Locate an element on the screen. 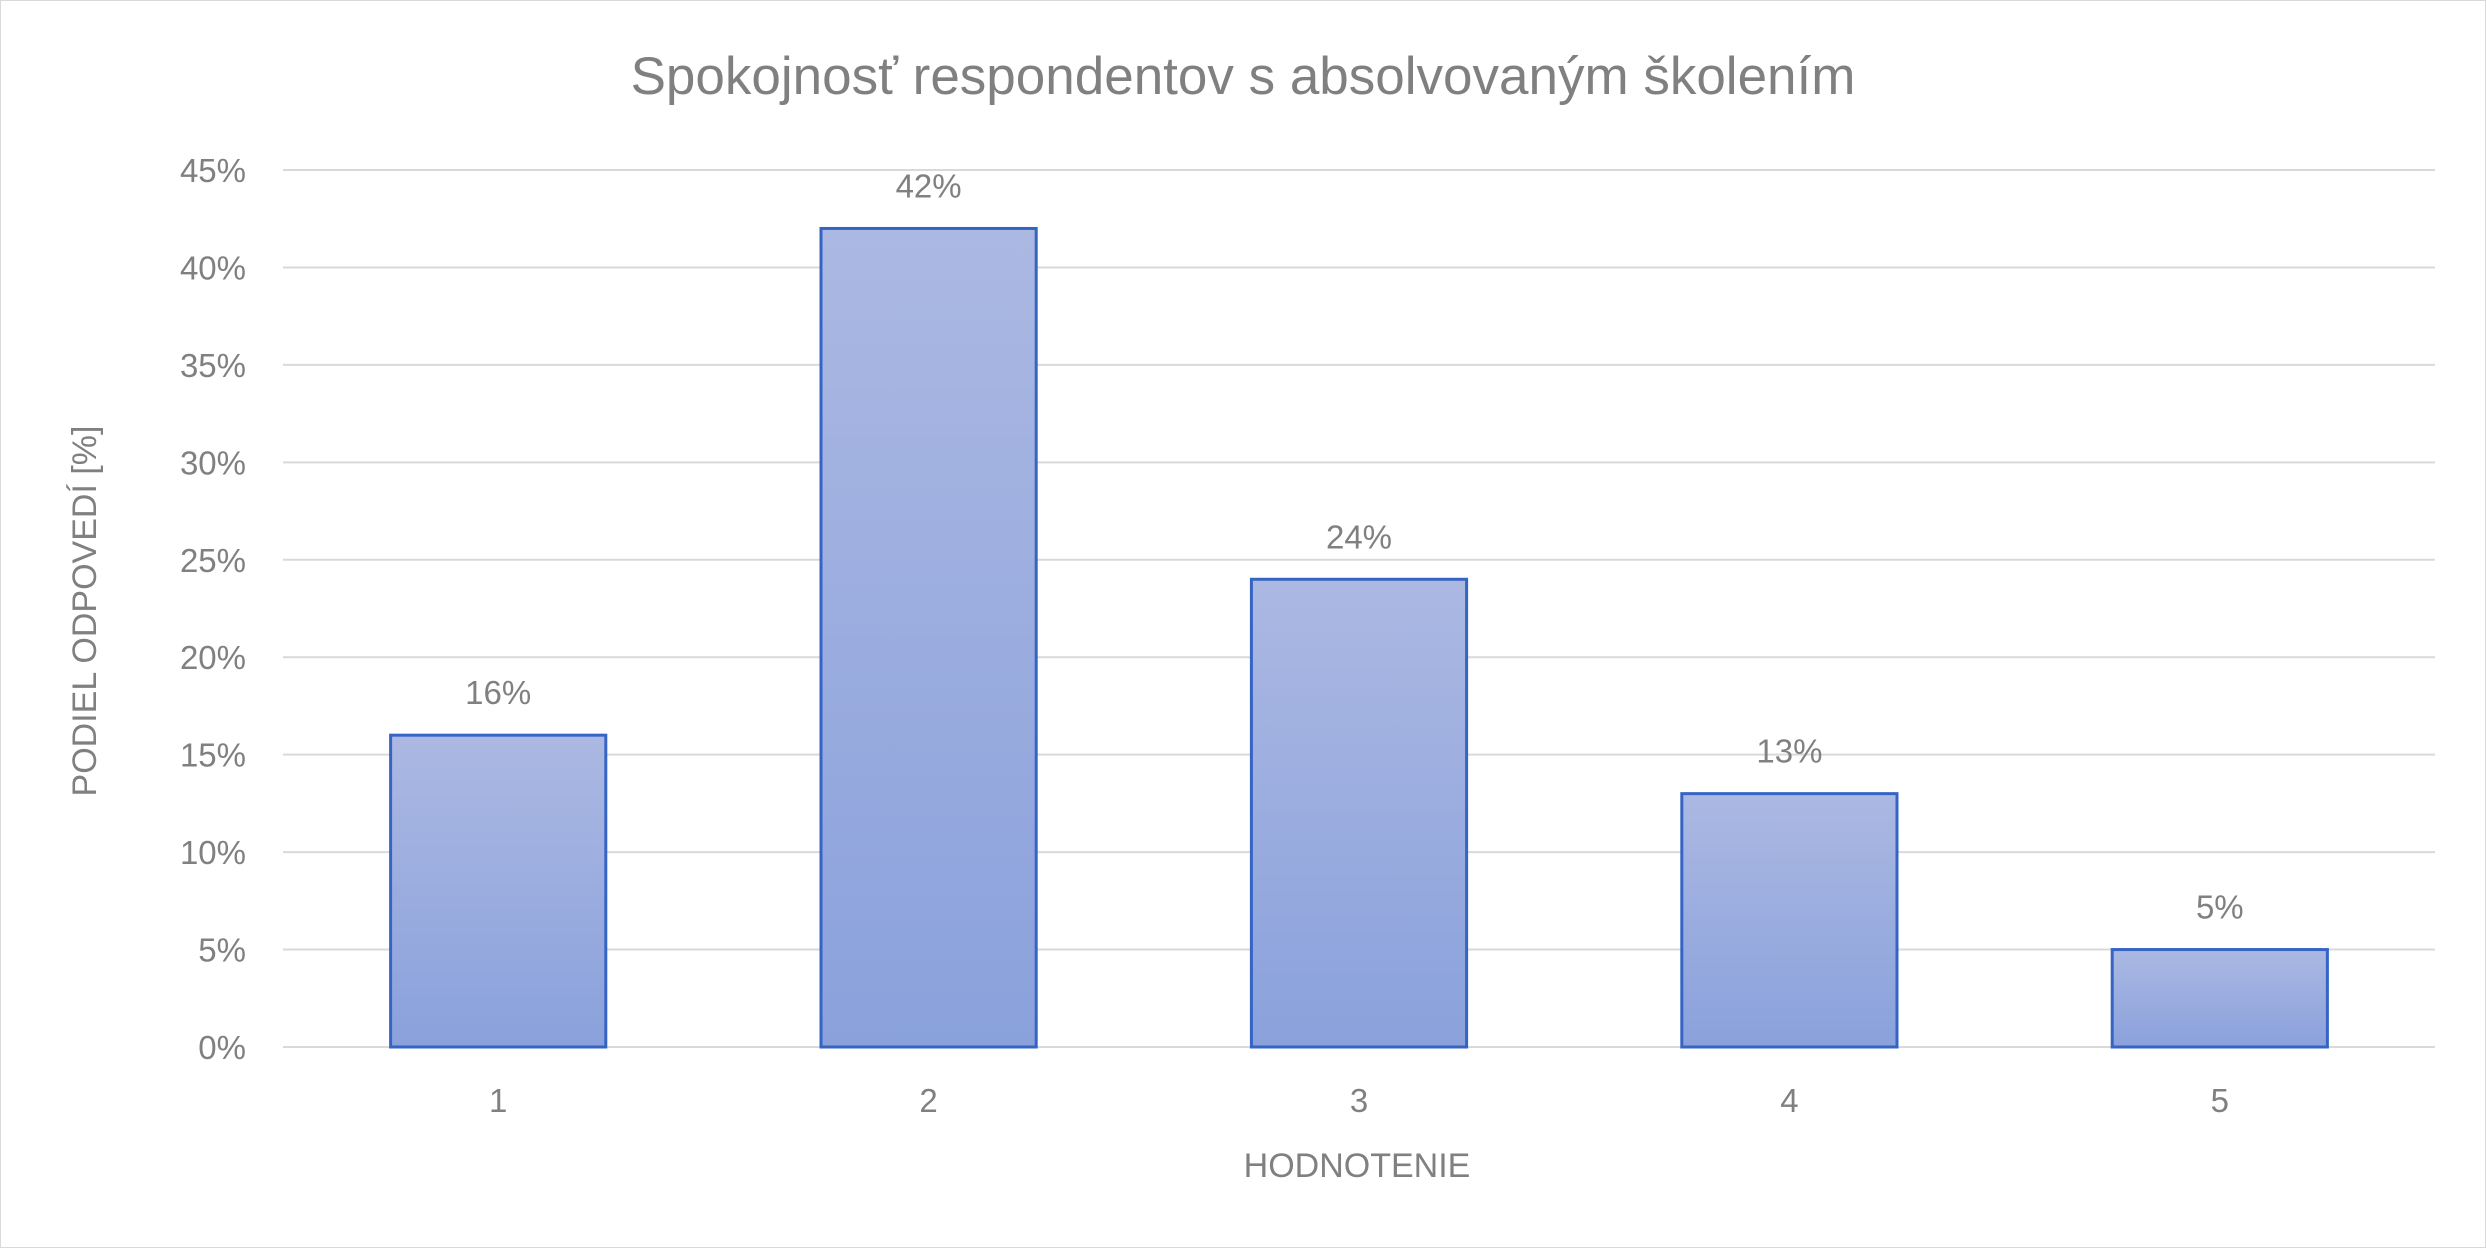  x-tick-label-1: 1 is located at coordinates (498, 1100).